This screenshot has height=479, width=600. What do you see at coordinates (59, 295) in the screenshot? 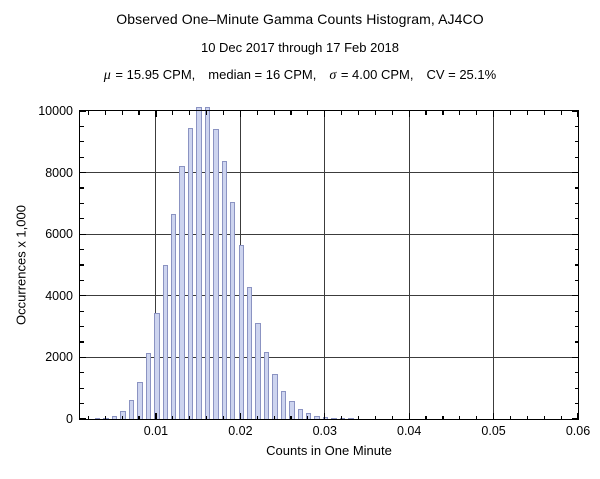
I see `y-tick-label: 4000` at bounding box center [59, 295].